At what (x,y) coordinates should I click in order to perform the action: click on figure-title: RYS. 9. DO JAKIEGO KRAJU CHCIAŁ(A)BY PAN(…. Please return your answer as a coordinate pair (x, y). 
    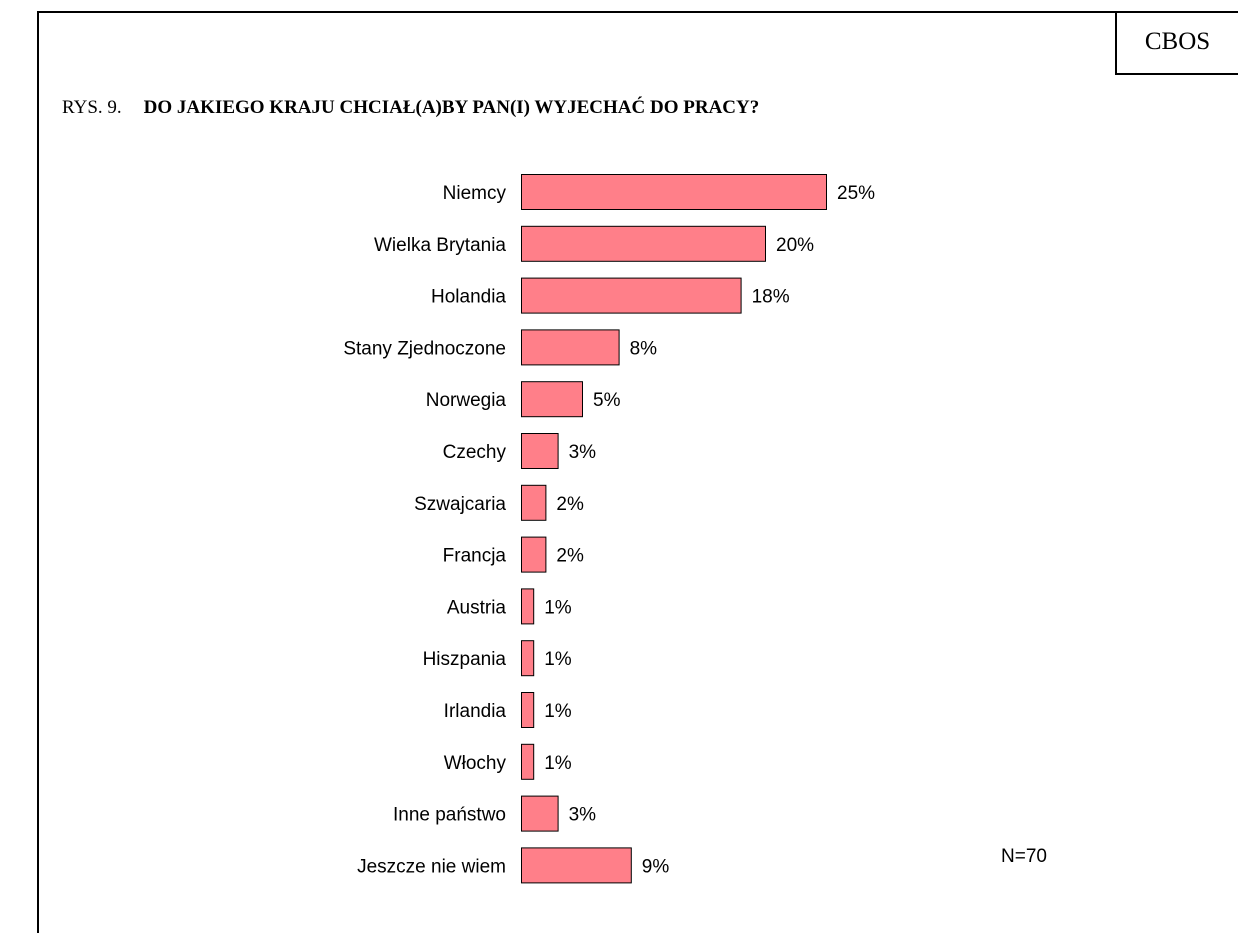
    Looking at the image, I should click on (410, 108).